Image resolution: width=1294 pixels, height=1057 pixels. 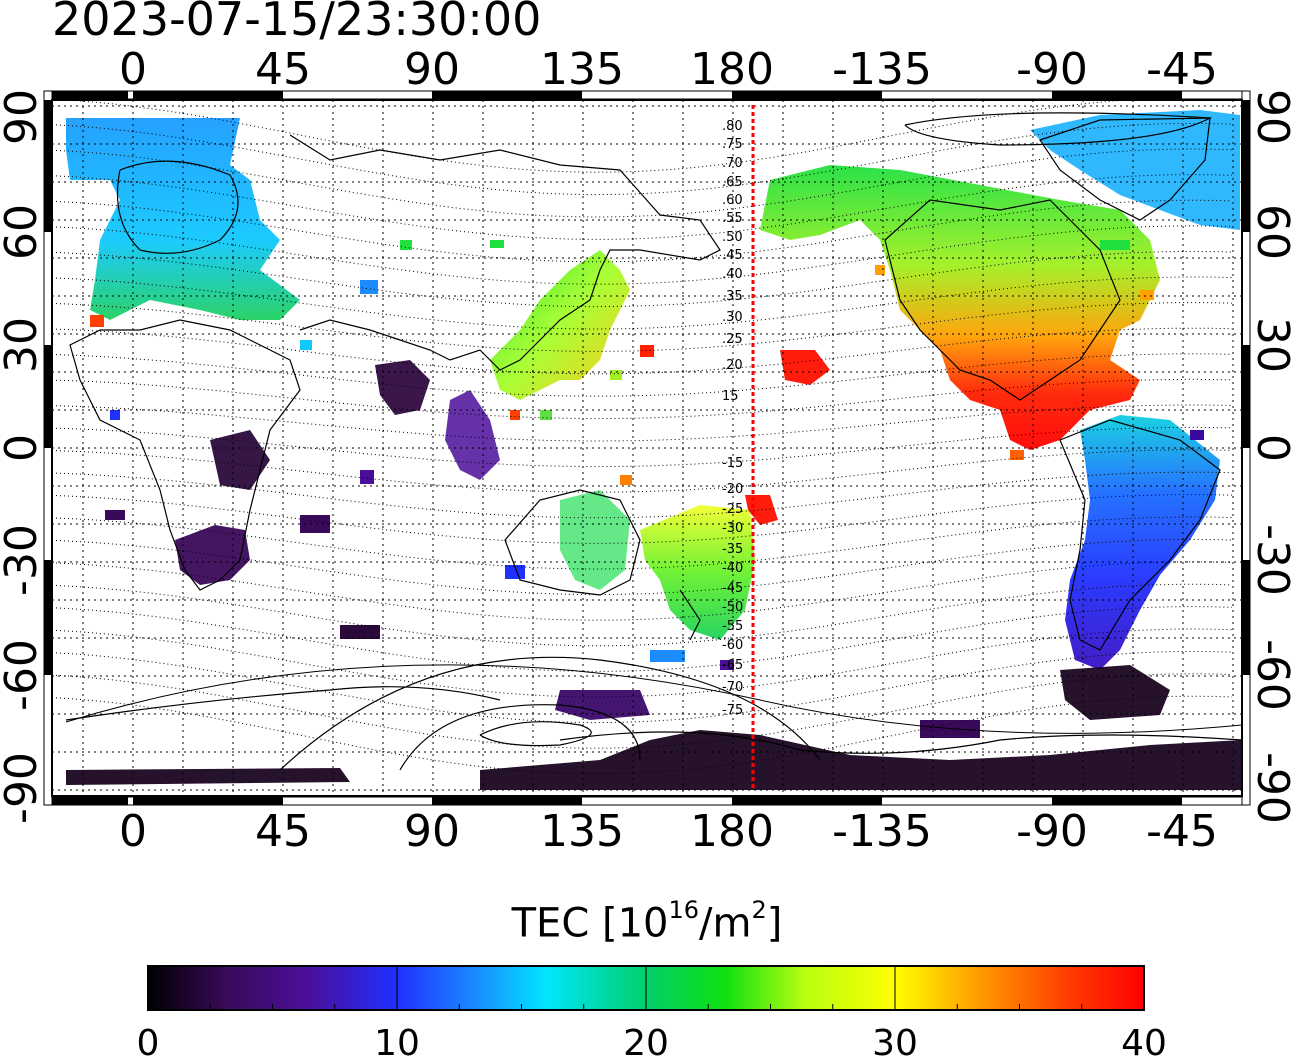 What do you see at coordinates (732, 182) in the screenshot?
I see `magnetic-lat-label: .65` at bounding box center [732, 182].